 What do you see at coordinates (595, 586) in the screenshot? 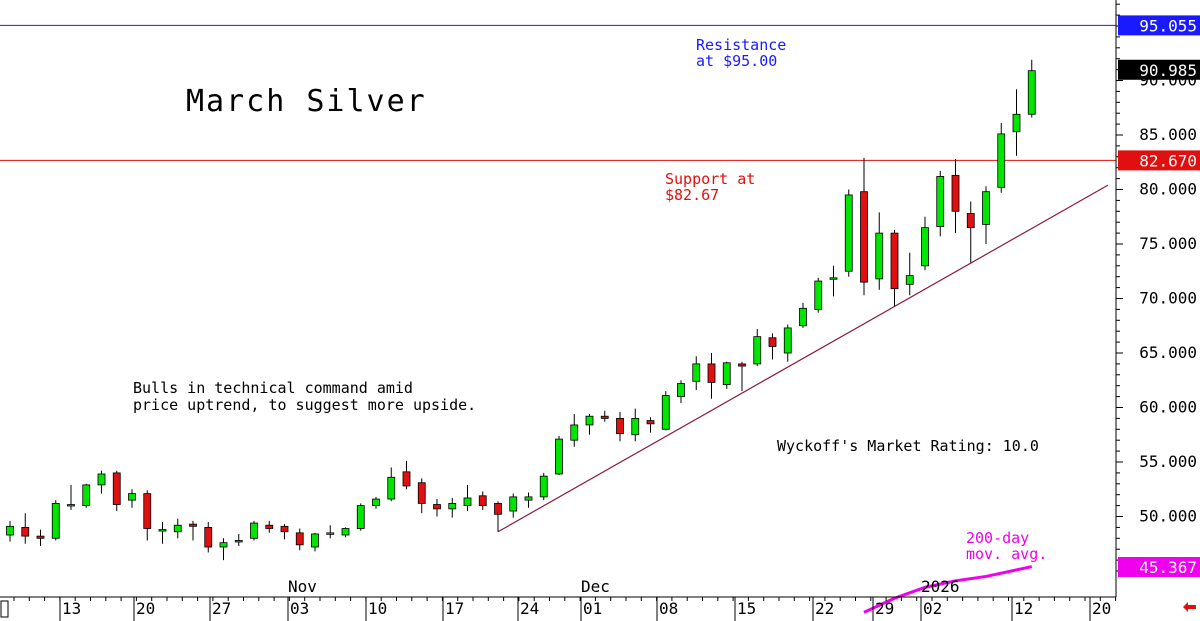
I see `x-month-label: Dec` at bounding box center [595, 586].